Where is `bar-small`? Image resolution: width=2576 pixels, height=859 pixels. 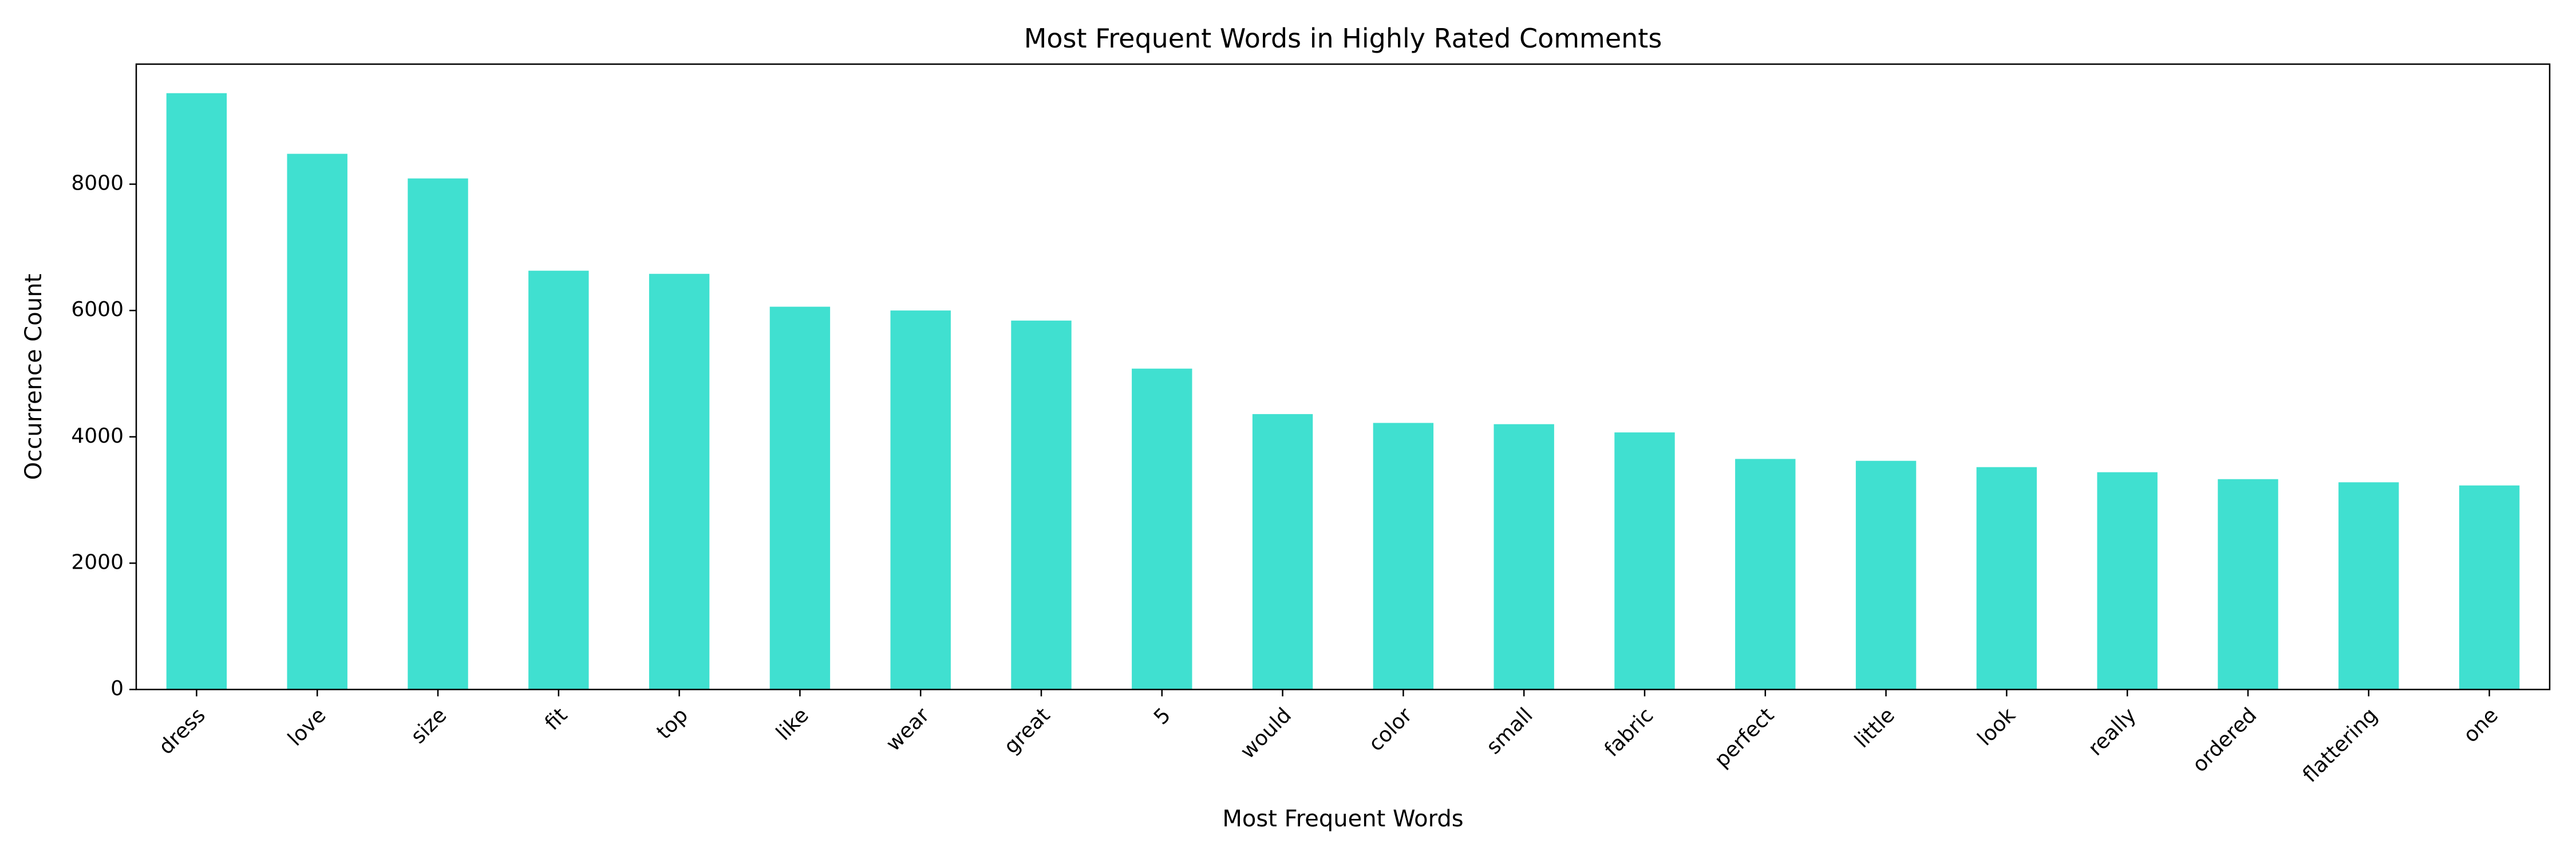
bar-small is located at coordinates (1524, 556).